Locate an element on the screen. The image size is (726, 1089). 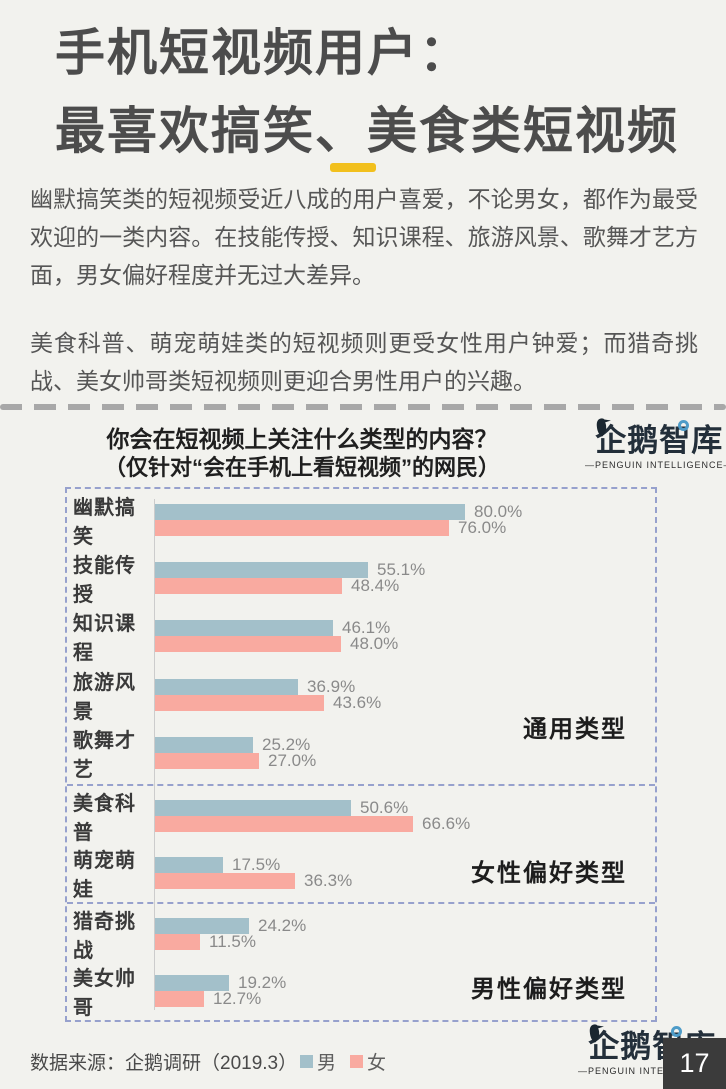
category-label: 旅游风景 is located at coordinates (104, 697).